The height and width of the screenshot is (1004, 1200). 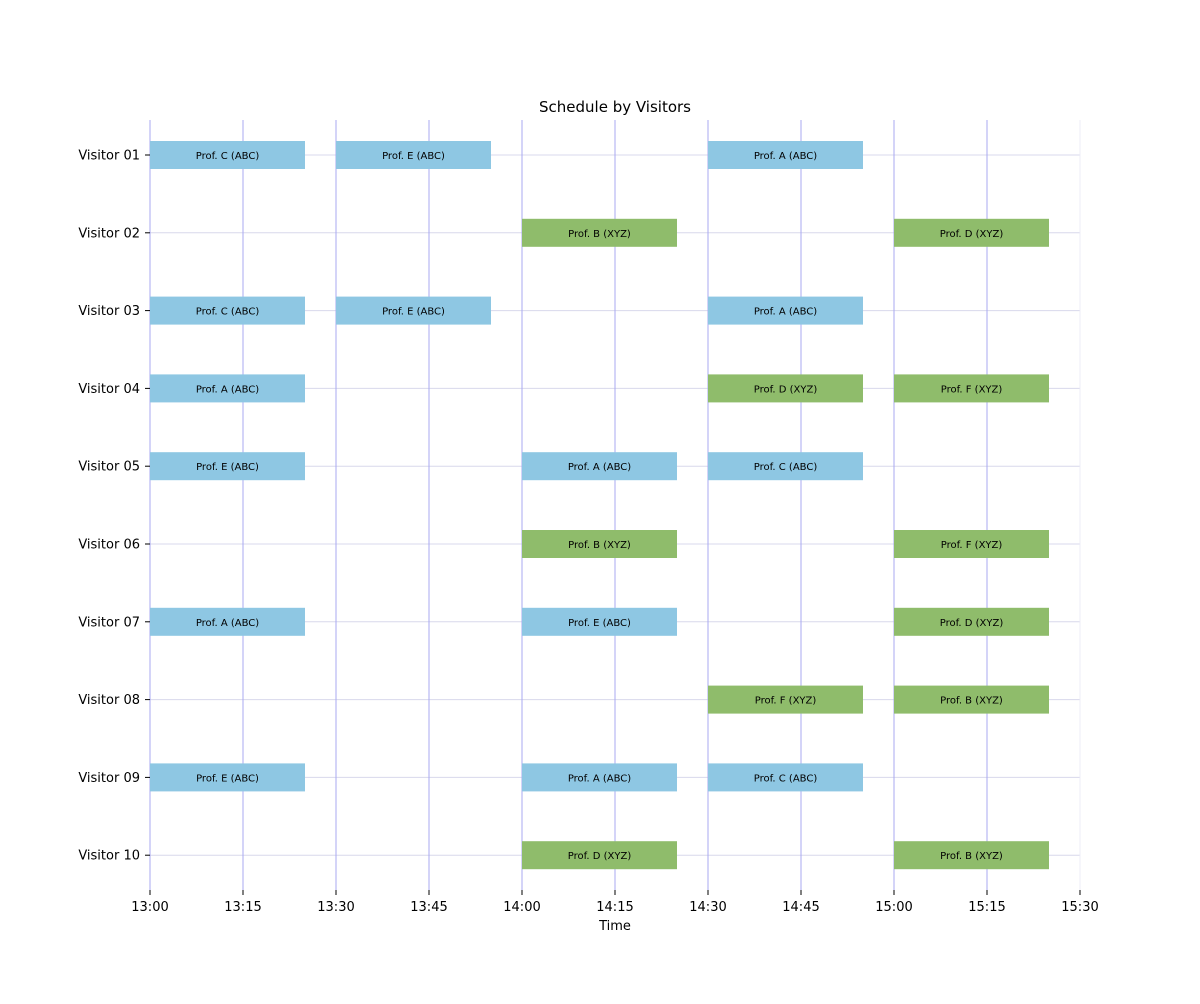 I want to click on y-tick-label: Visitor 02, so click(x=109, y=233).